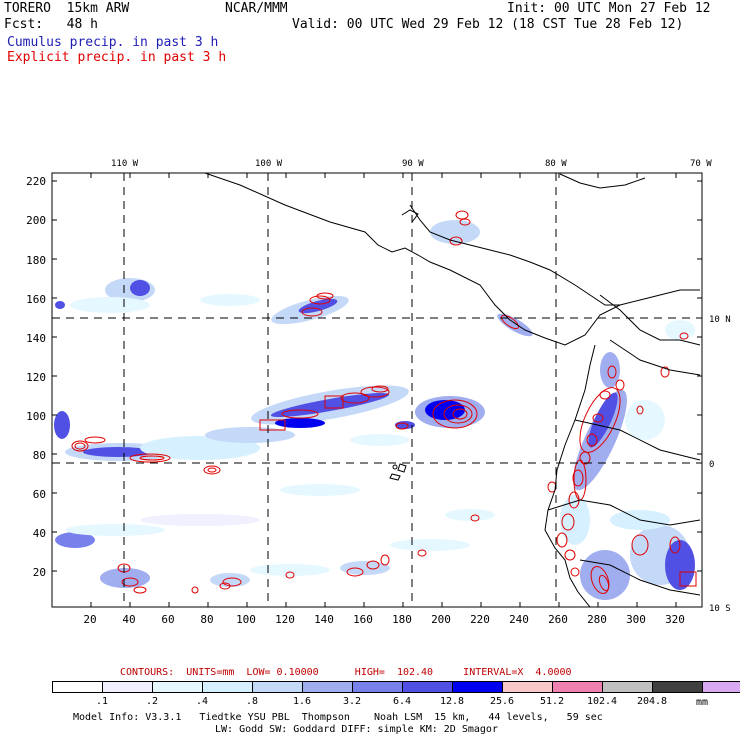 Image resolution: width=740 pixels, height=740 pixels. Describe the element at coordinates (36, 416) in the screenshot. I see `y-tick-label: 100` at that location.